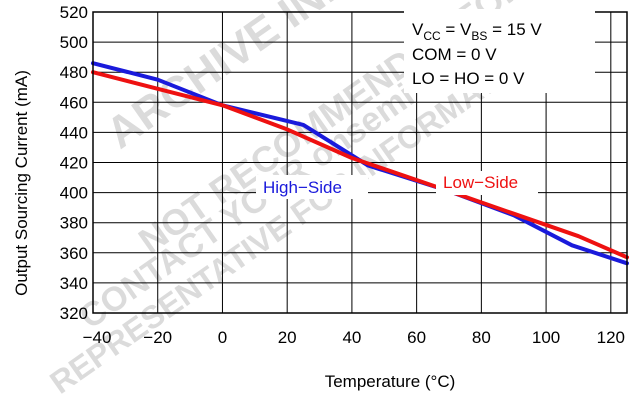 The width and height of the screenshot is (633, 396). What do you see at coordinates (21, 183) in the screenshot?
I see `y-axis-title: Output Sourcing Current (mA)` at bounding box center [21, 183].